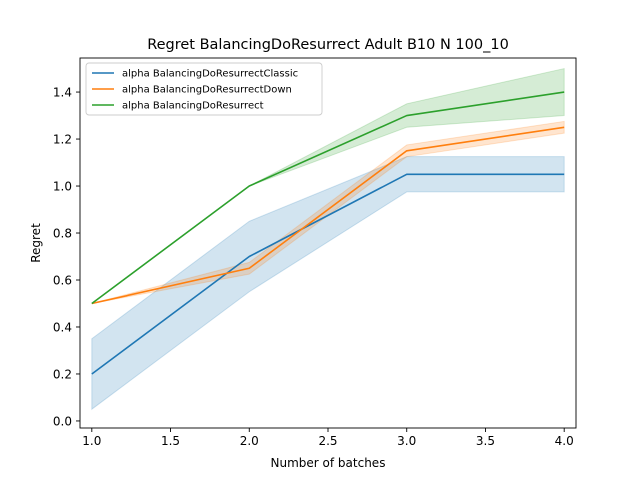 The width and height of the screenshot is (640, 480). What do you see at coordinates (36, 243) in the screenshot?
I see `y-axis-label: Regret` at bounding box center [36, 243].